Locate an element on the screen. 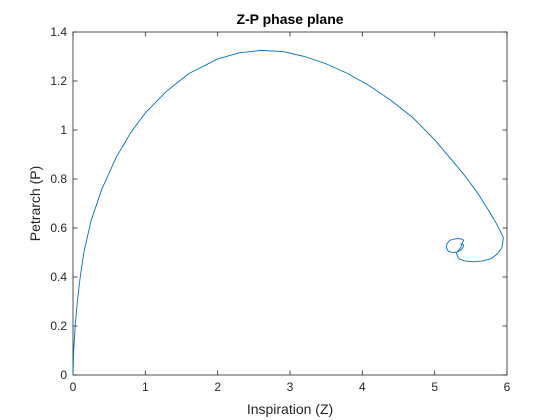 The image size is (560, 420). x-tick-label: 2 is located at coordinates (217, 387).